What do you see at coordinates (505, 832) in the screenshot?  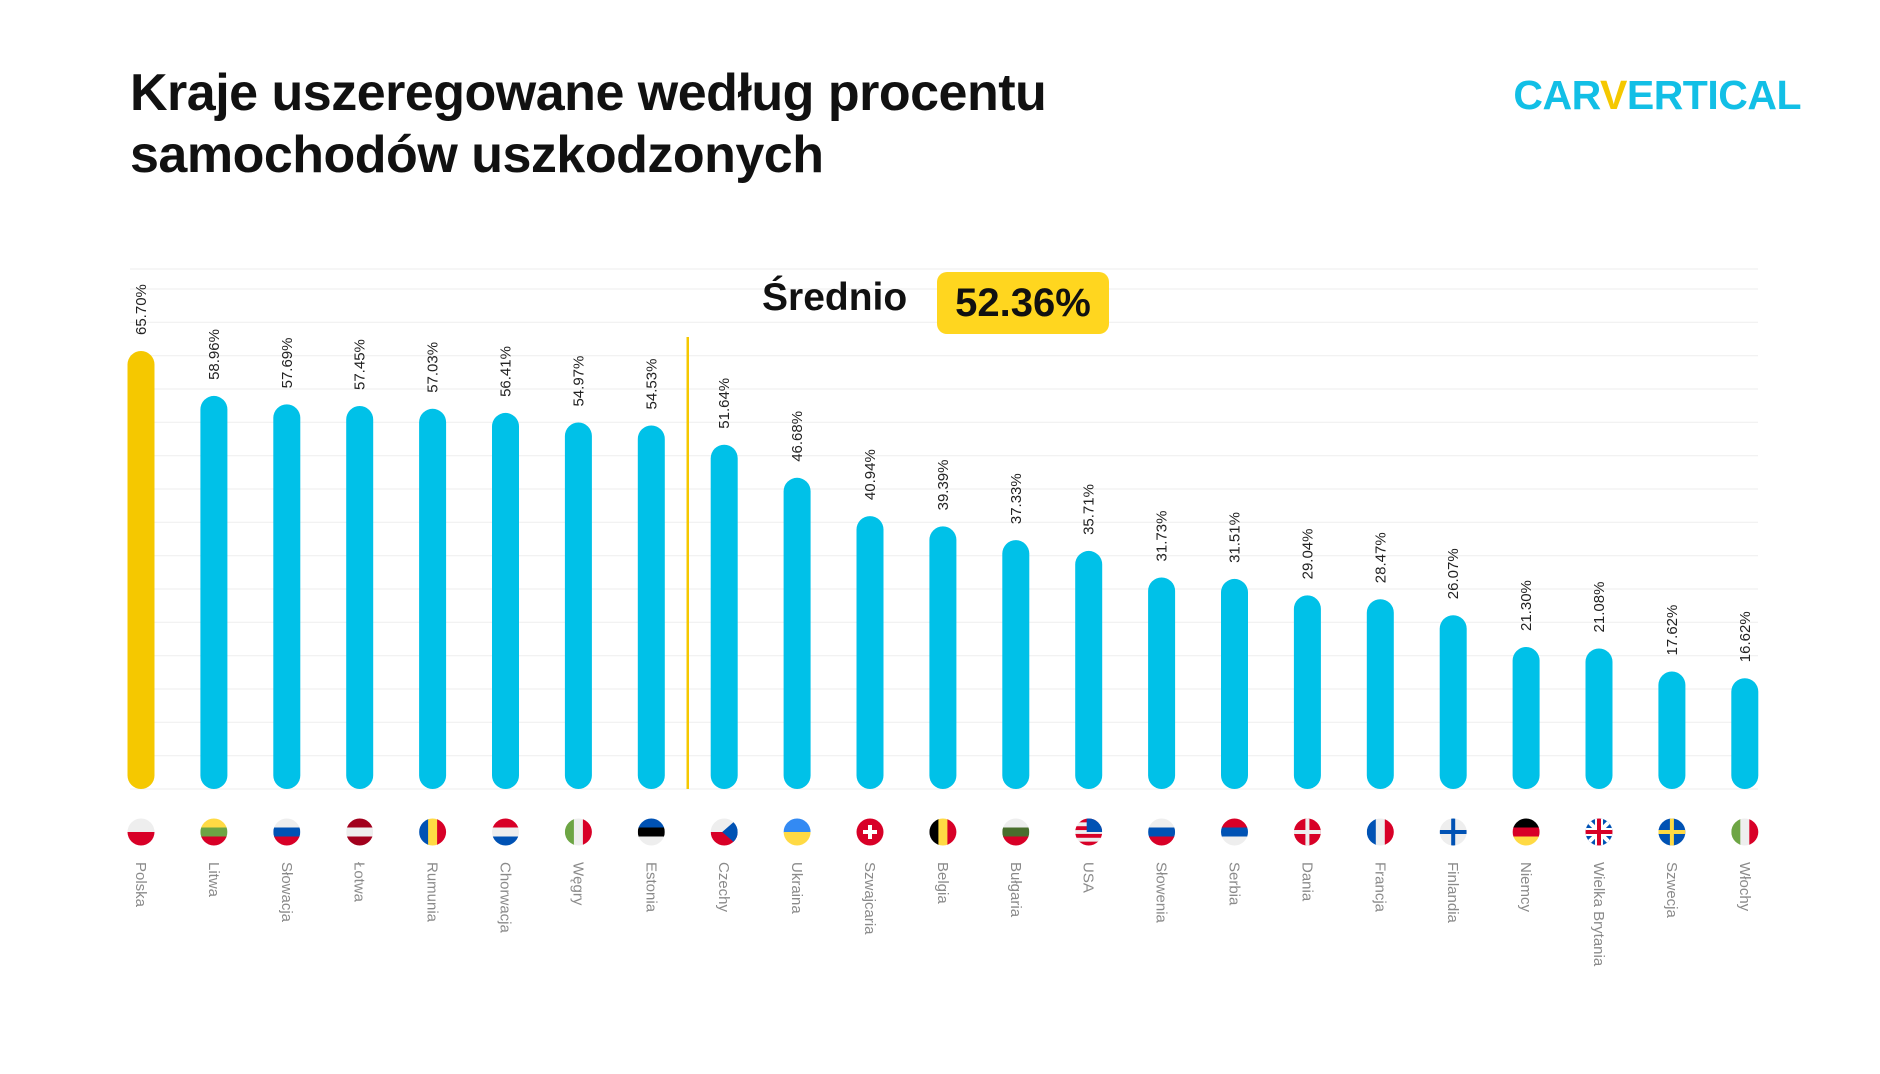 I see `flag-icon-Chorwacja` at bounding box center [505, 832].